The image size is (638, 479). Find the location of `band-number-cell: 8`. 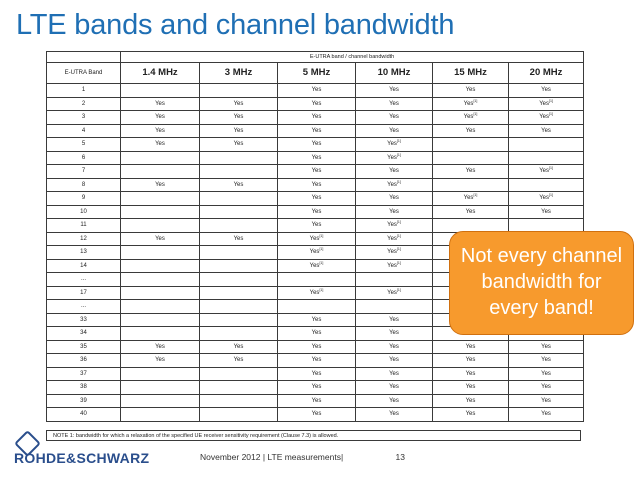

band-number-cell: 8 is located at coordinates (83, 184).